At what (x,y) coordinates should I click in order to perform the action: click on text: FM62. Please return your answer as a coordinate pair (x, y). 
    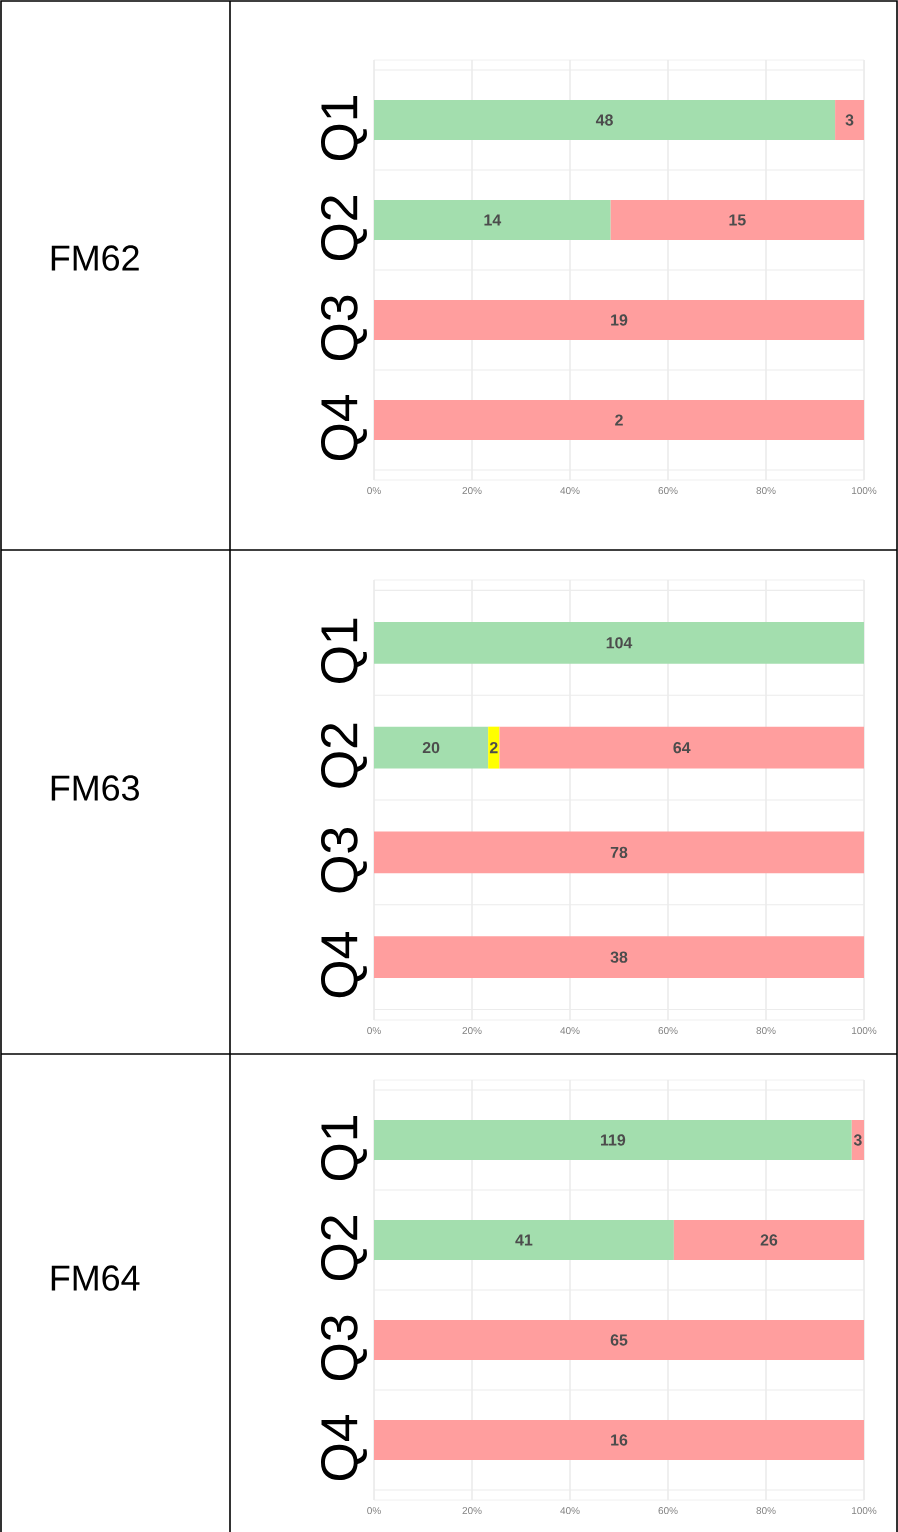
    Looking at the image, I should click on (95, 258).